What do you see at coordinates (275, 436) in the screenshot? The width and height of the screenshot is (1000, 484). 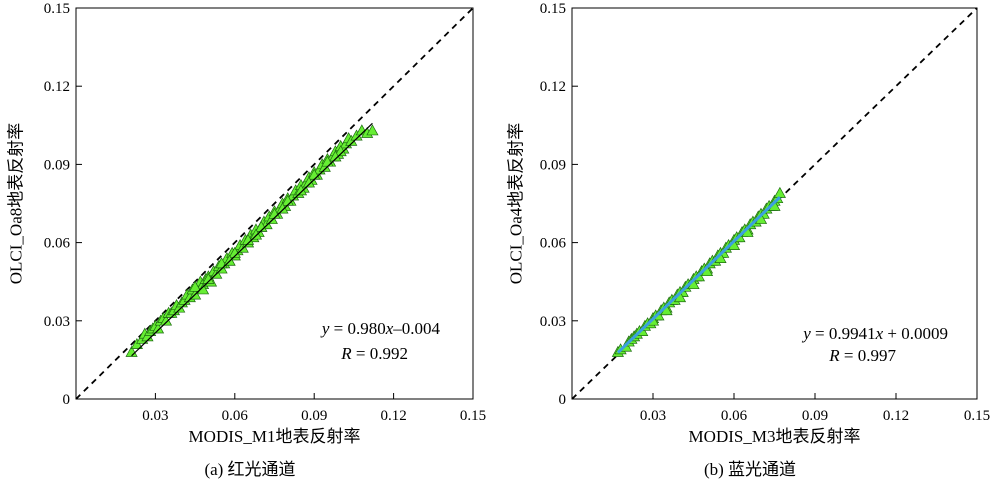 I see `x-axis-label: MODIS_M1地表反射率` at bounding box center [275, 436].